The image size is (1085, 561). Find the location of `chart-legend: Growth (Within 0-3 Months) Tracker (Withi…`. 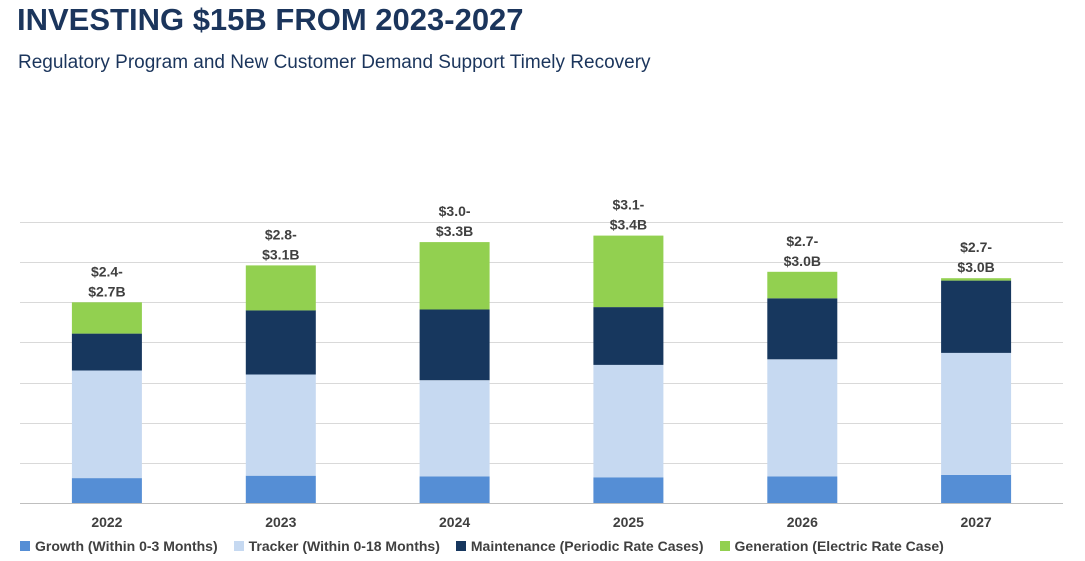

chart-legend: Growth (Within 0-3 Months) Tracker (Withi… is located at coordinates (490, 546).